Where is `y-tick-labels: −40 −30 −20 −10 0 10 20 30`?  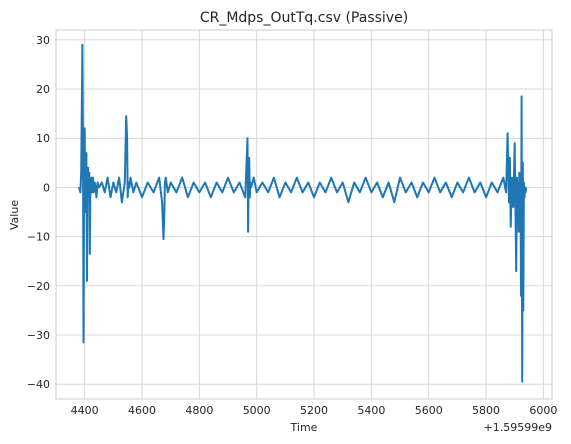 y-tick-labels: −40 −30 −20 −10 0 10 20 30 is located at coordinates (38, 212).